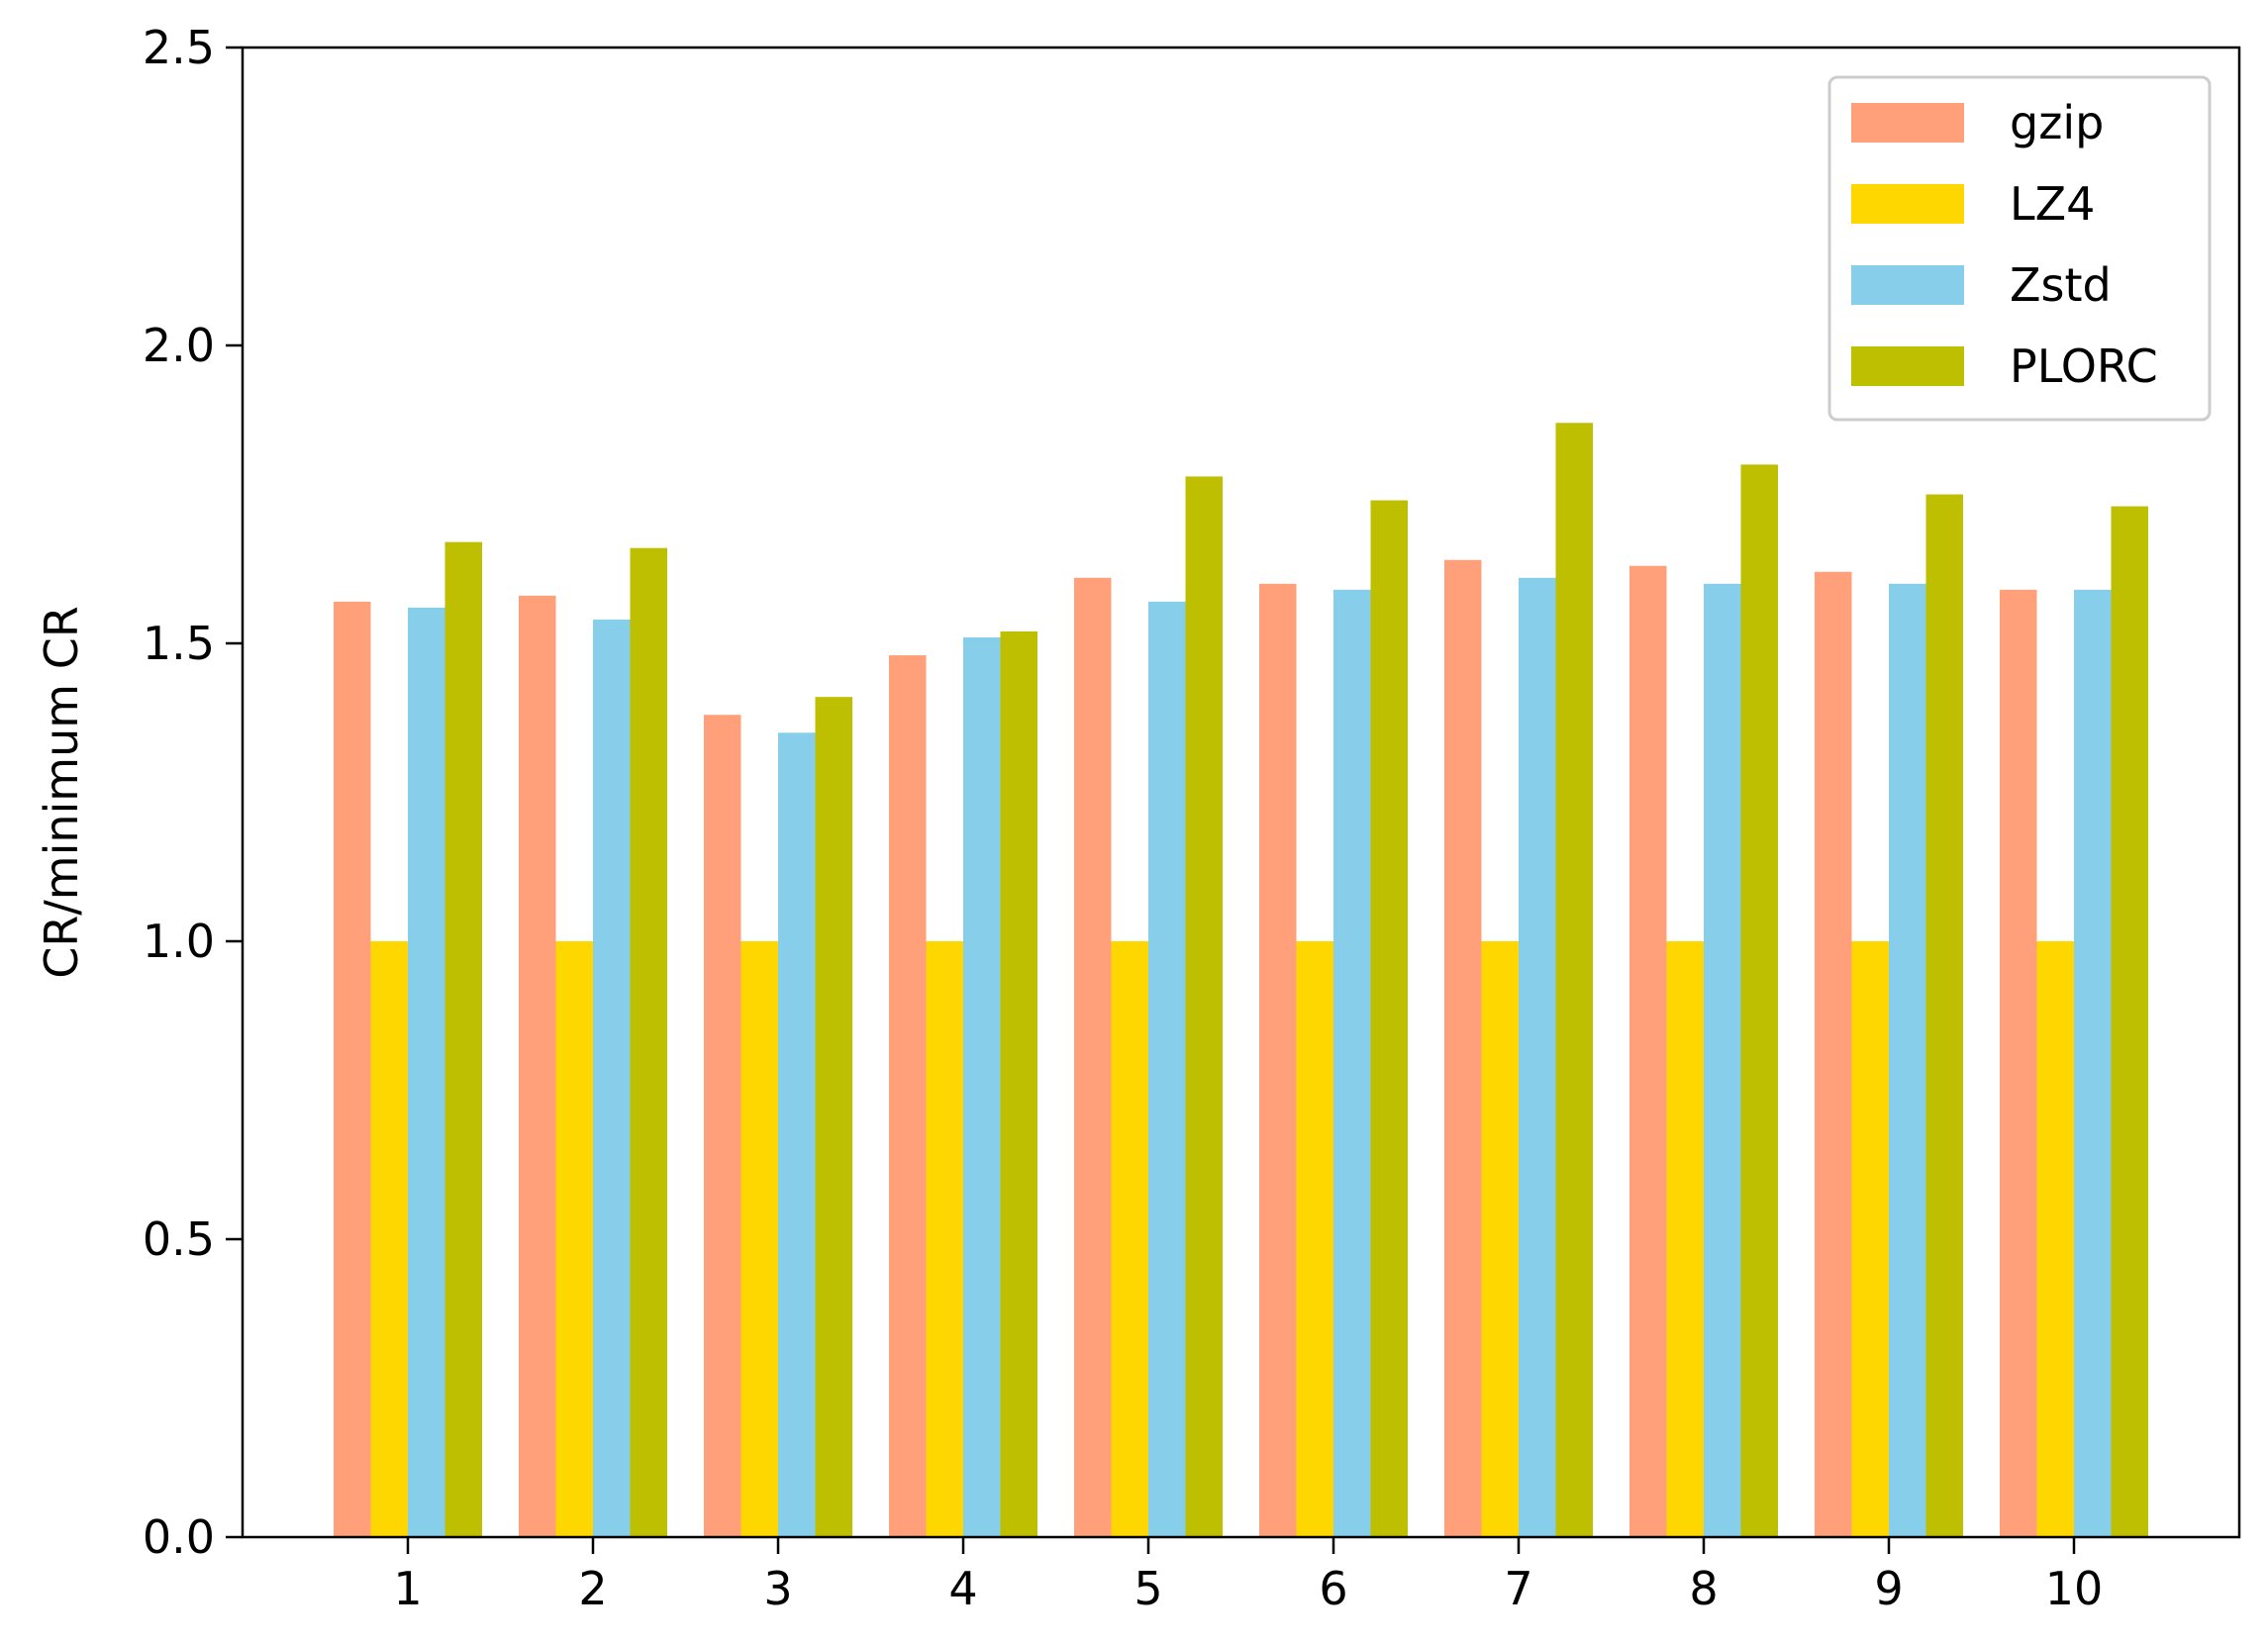 The width and height of the screenshot is (2268, 1645). Describe the element at coordinates (61, 792) in the screenshot. I see `y-axis-label: CR/minimum CR` at that location.